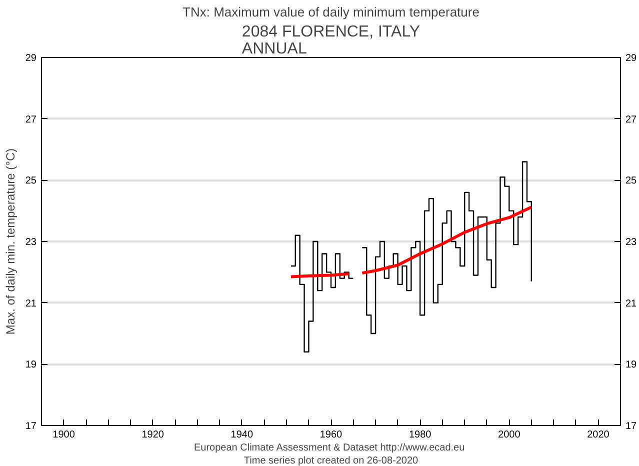  I want to click on y-tick-label: 19, so click(31, 365).